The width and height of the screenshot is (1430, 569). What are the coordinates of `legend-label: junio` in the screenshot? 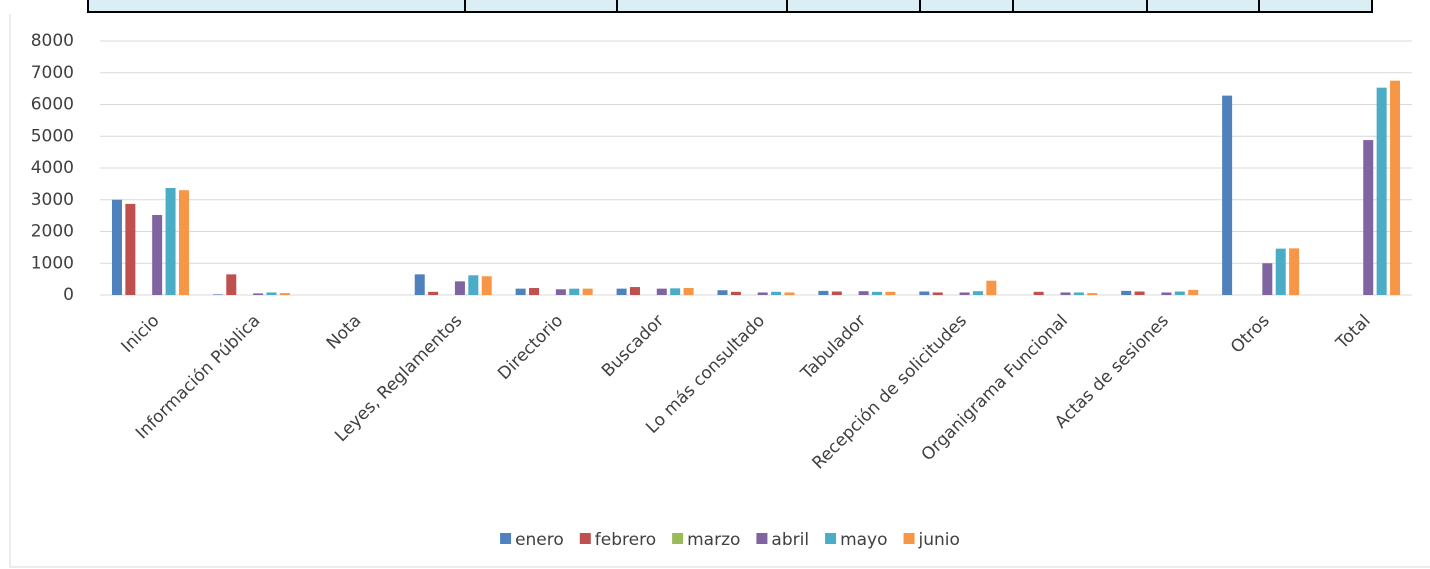 It's located at (939, 540).